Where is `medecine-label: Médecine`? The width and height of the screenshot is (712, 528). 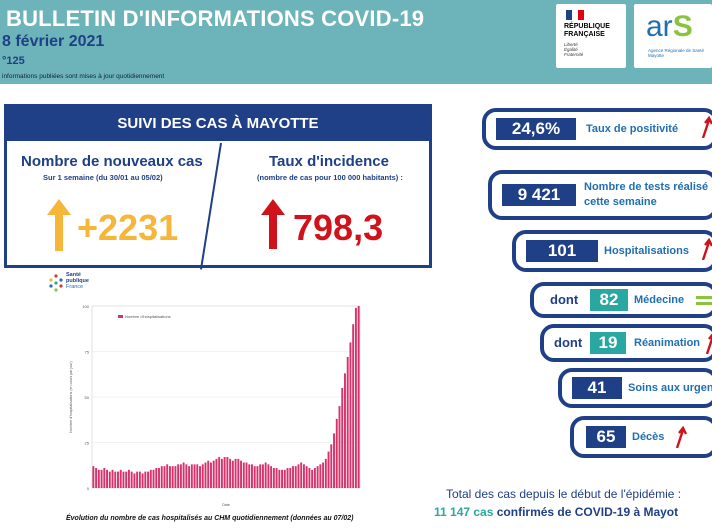
medecine-label: Médecine is located at coordinates (659, 300).